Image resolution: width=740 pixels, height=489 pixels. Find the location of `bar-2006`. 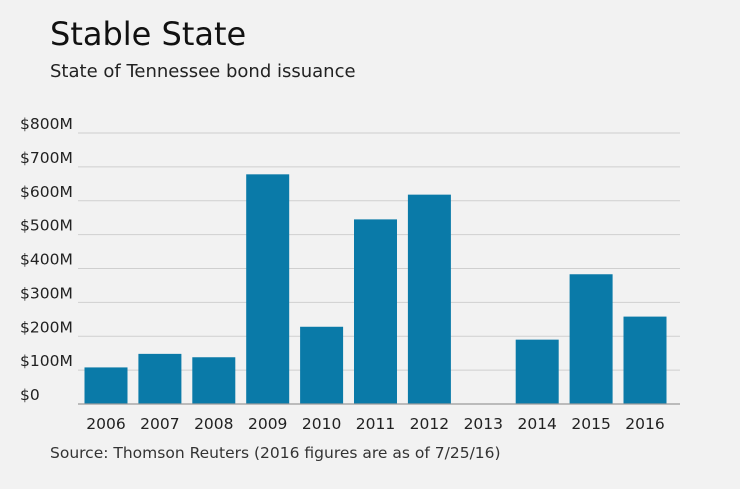

bar-2006 is located at coordinates (106, 385).